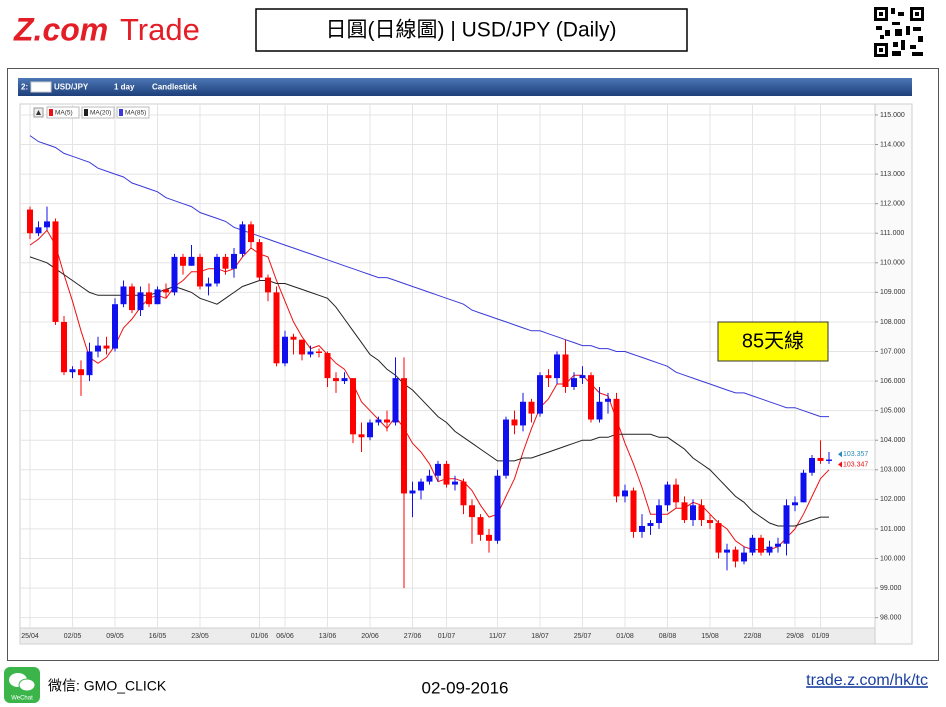  I want to click on y-tick-label: 102.000, so click(892, 499).